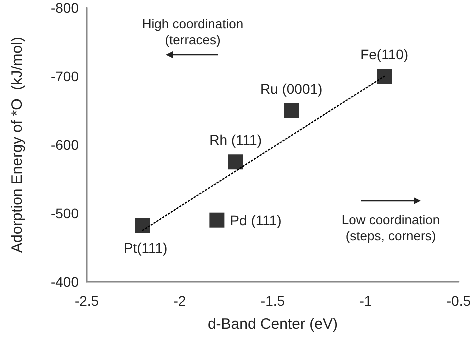  I want to click on annotation: Ru (0001), so click(291, 88).